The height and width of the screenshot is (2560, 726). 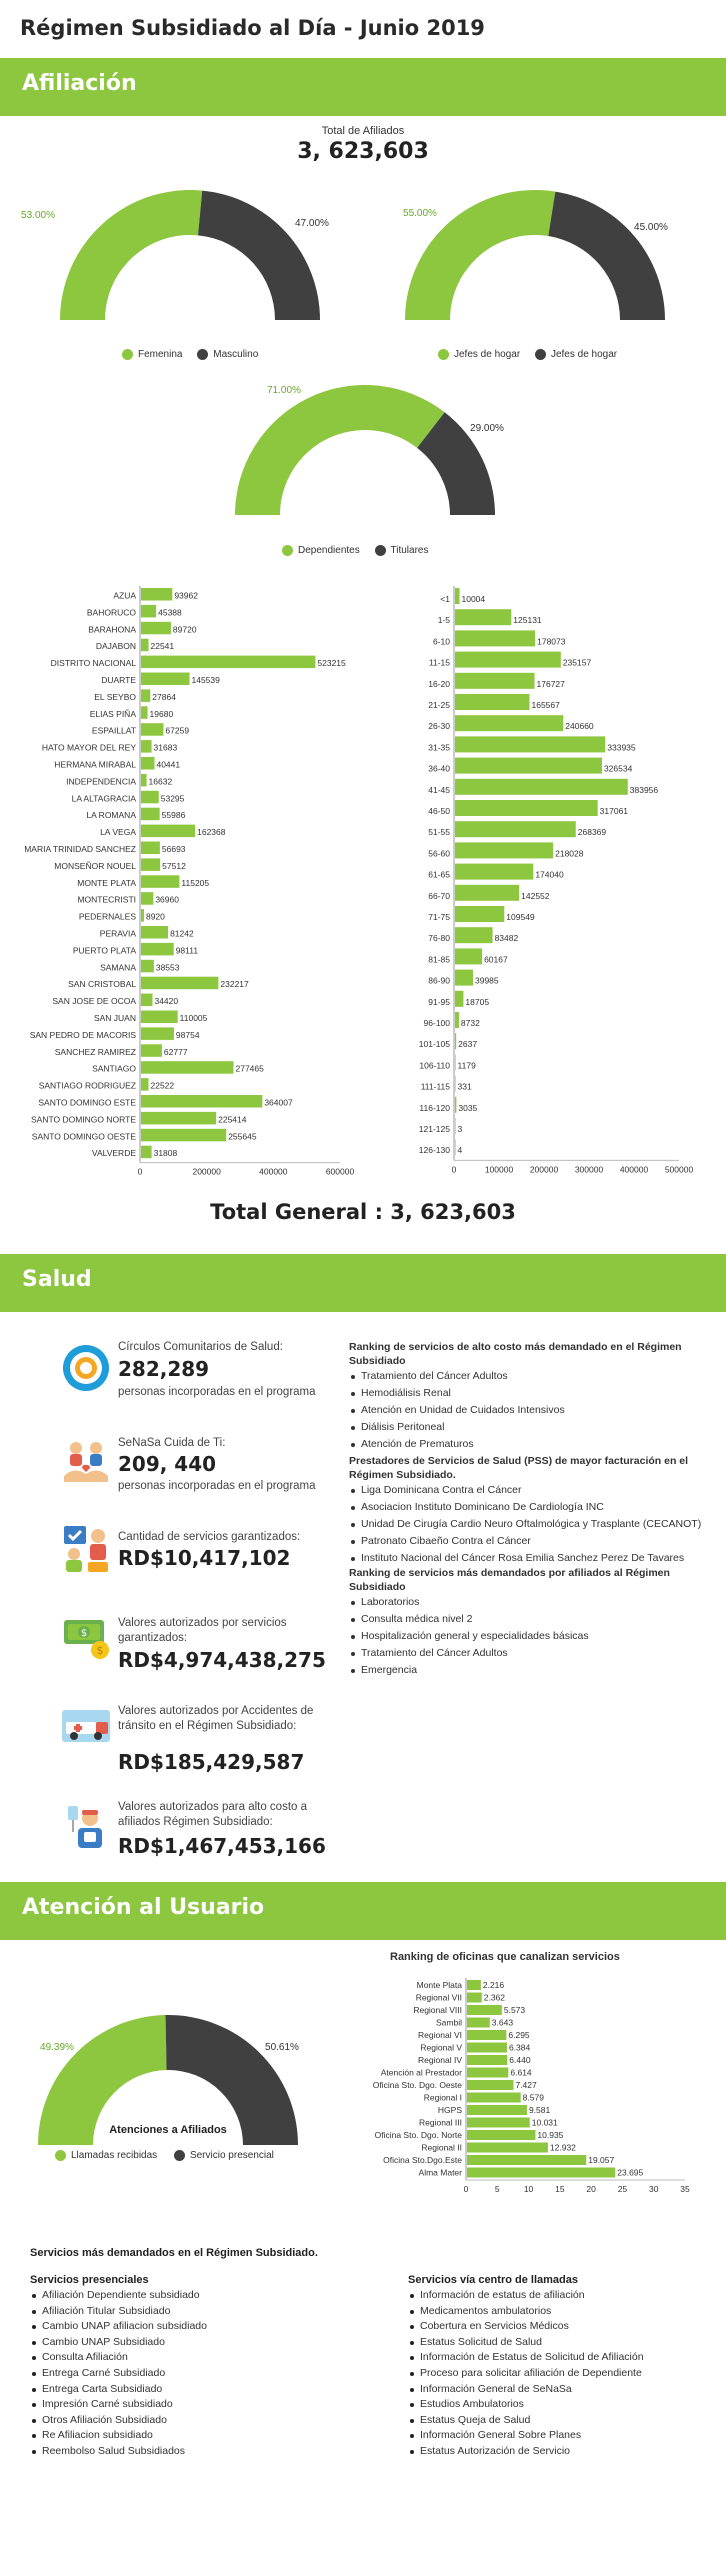 What do you see at coordinates (441, 641) in the screenshot?
I see `category-label: 6-10` at bounding box center [441, 641].